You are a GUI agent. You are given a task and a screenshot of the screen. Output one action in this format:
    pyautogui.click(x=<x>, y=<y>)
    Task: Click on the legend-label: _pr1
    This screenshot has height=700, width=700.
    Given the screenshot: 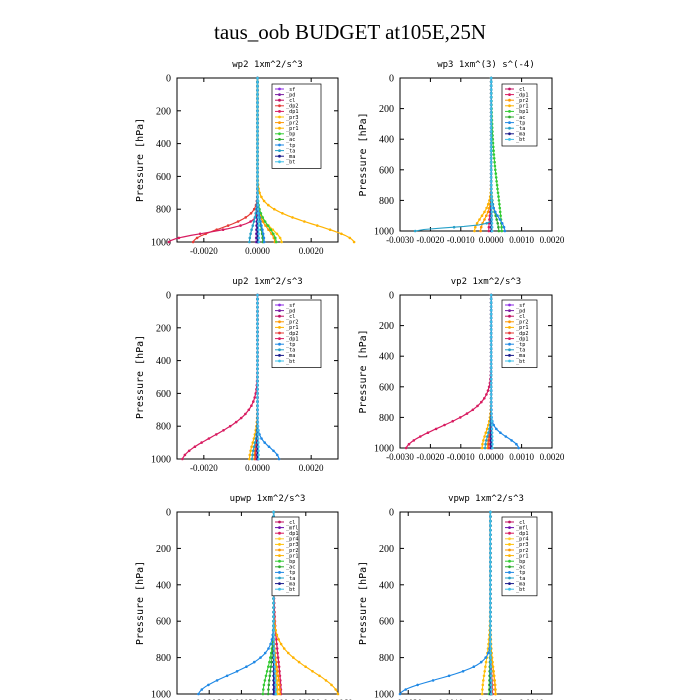 What is the action you would take?
    pyautogui.click(x=292, y=556)
    